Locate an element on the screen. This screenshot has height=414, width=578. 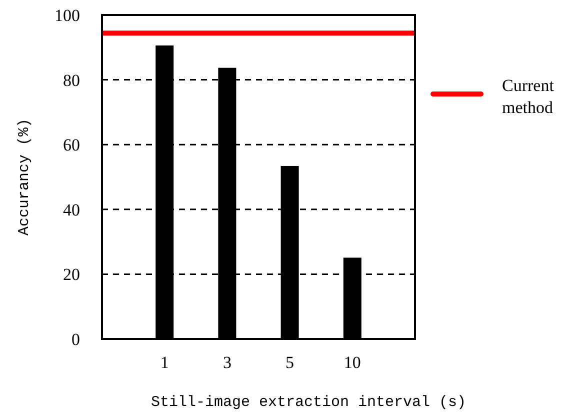
x-axis-title: Still-image extraction interval (s) is located at coordinates (308, 402).